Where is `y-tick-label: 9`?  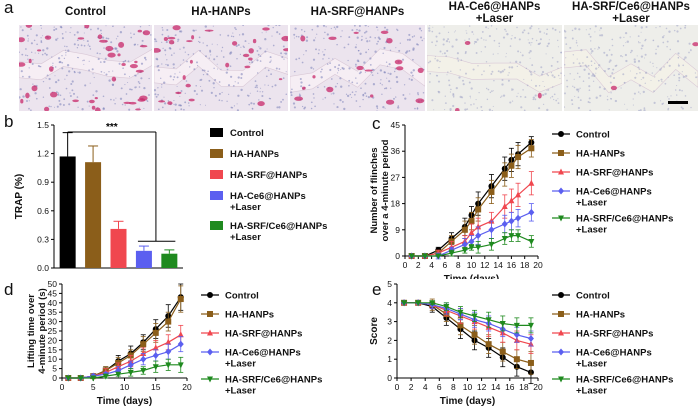
y-tick-label: 9 is located at coordinates (397, 230).